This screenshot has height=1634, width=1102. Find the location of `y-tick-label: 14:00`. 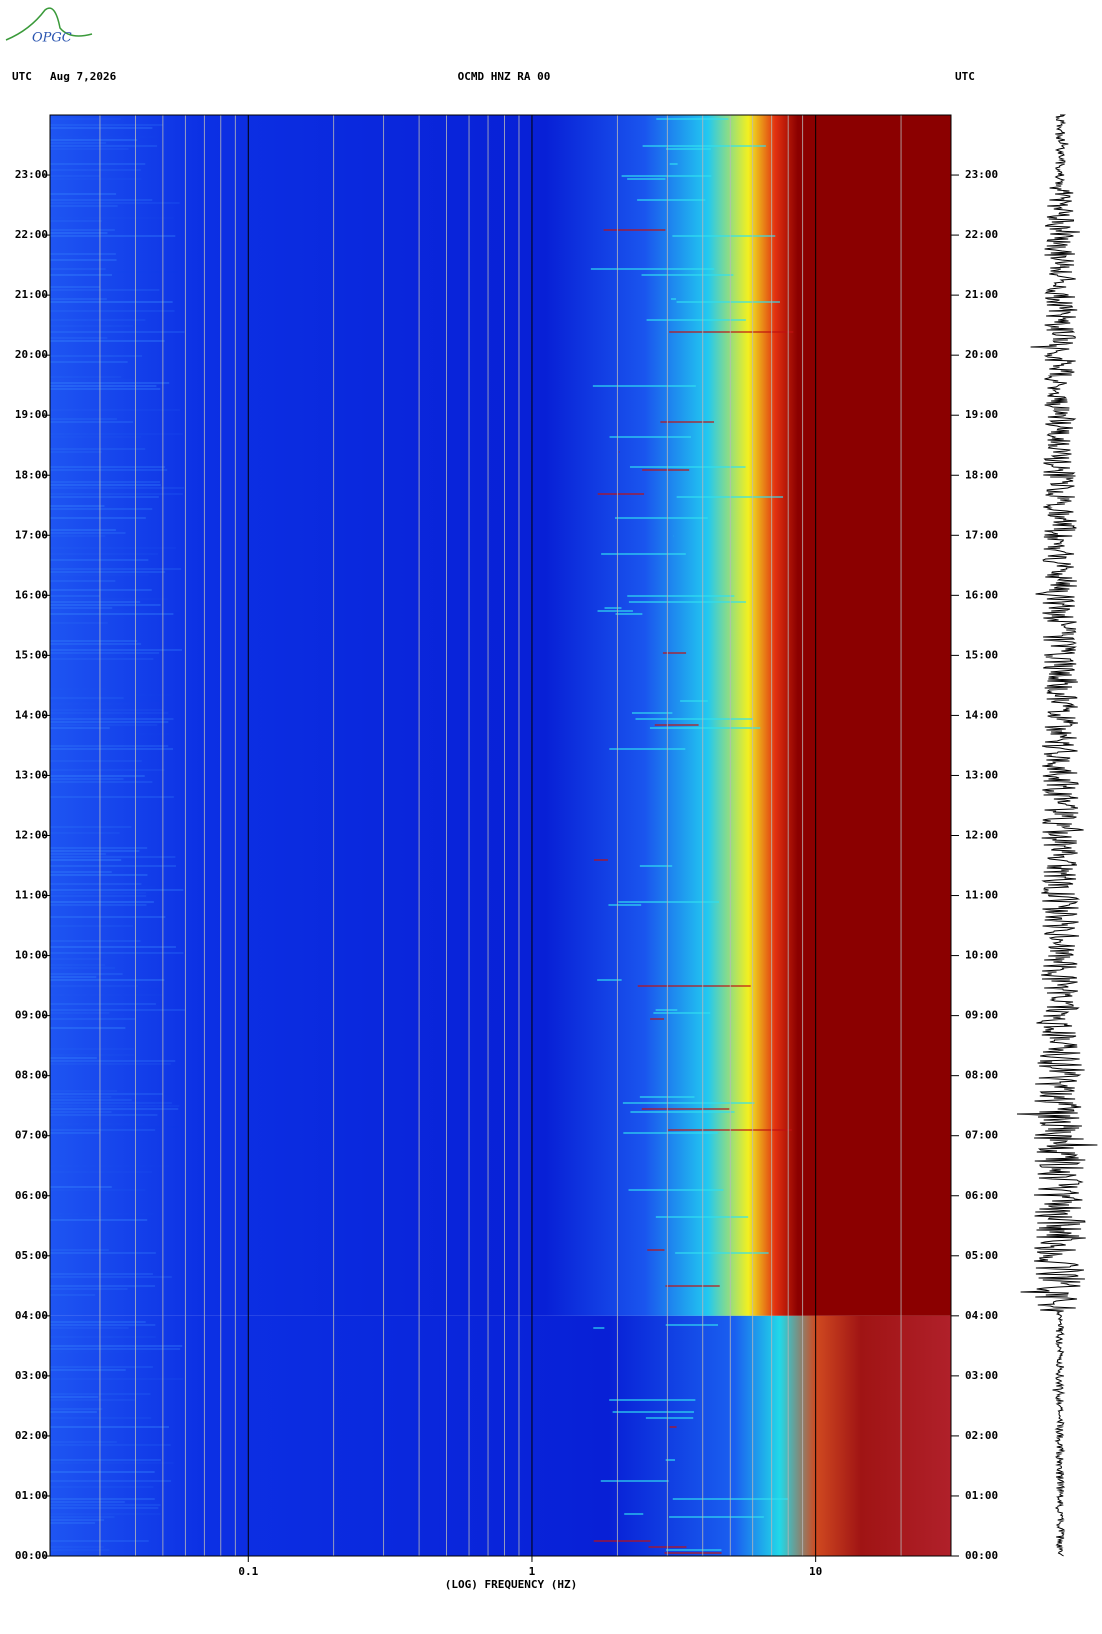

y-tick-label: 14:00 is located at coordinates (31, 714).